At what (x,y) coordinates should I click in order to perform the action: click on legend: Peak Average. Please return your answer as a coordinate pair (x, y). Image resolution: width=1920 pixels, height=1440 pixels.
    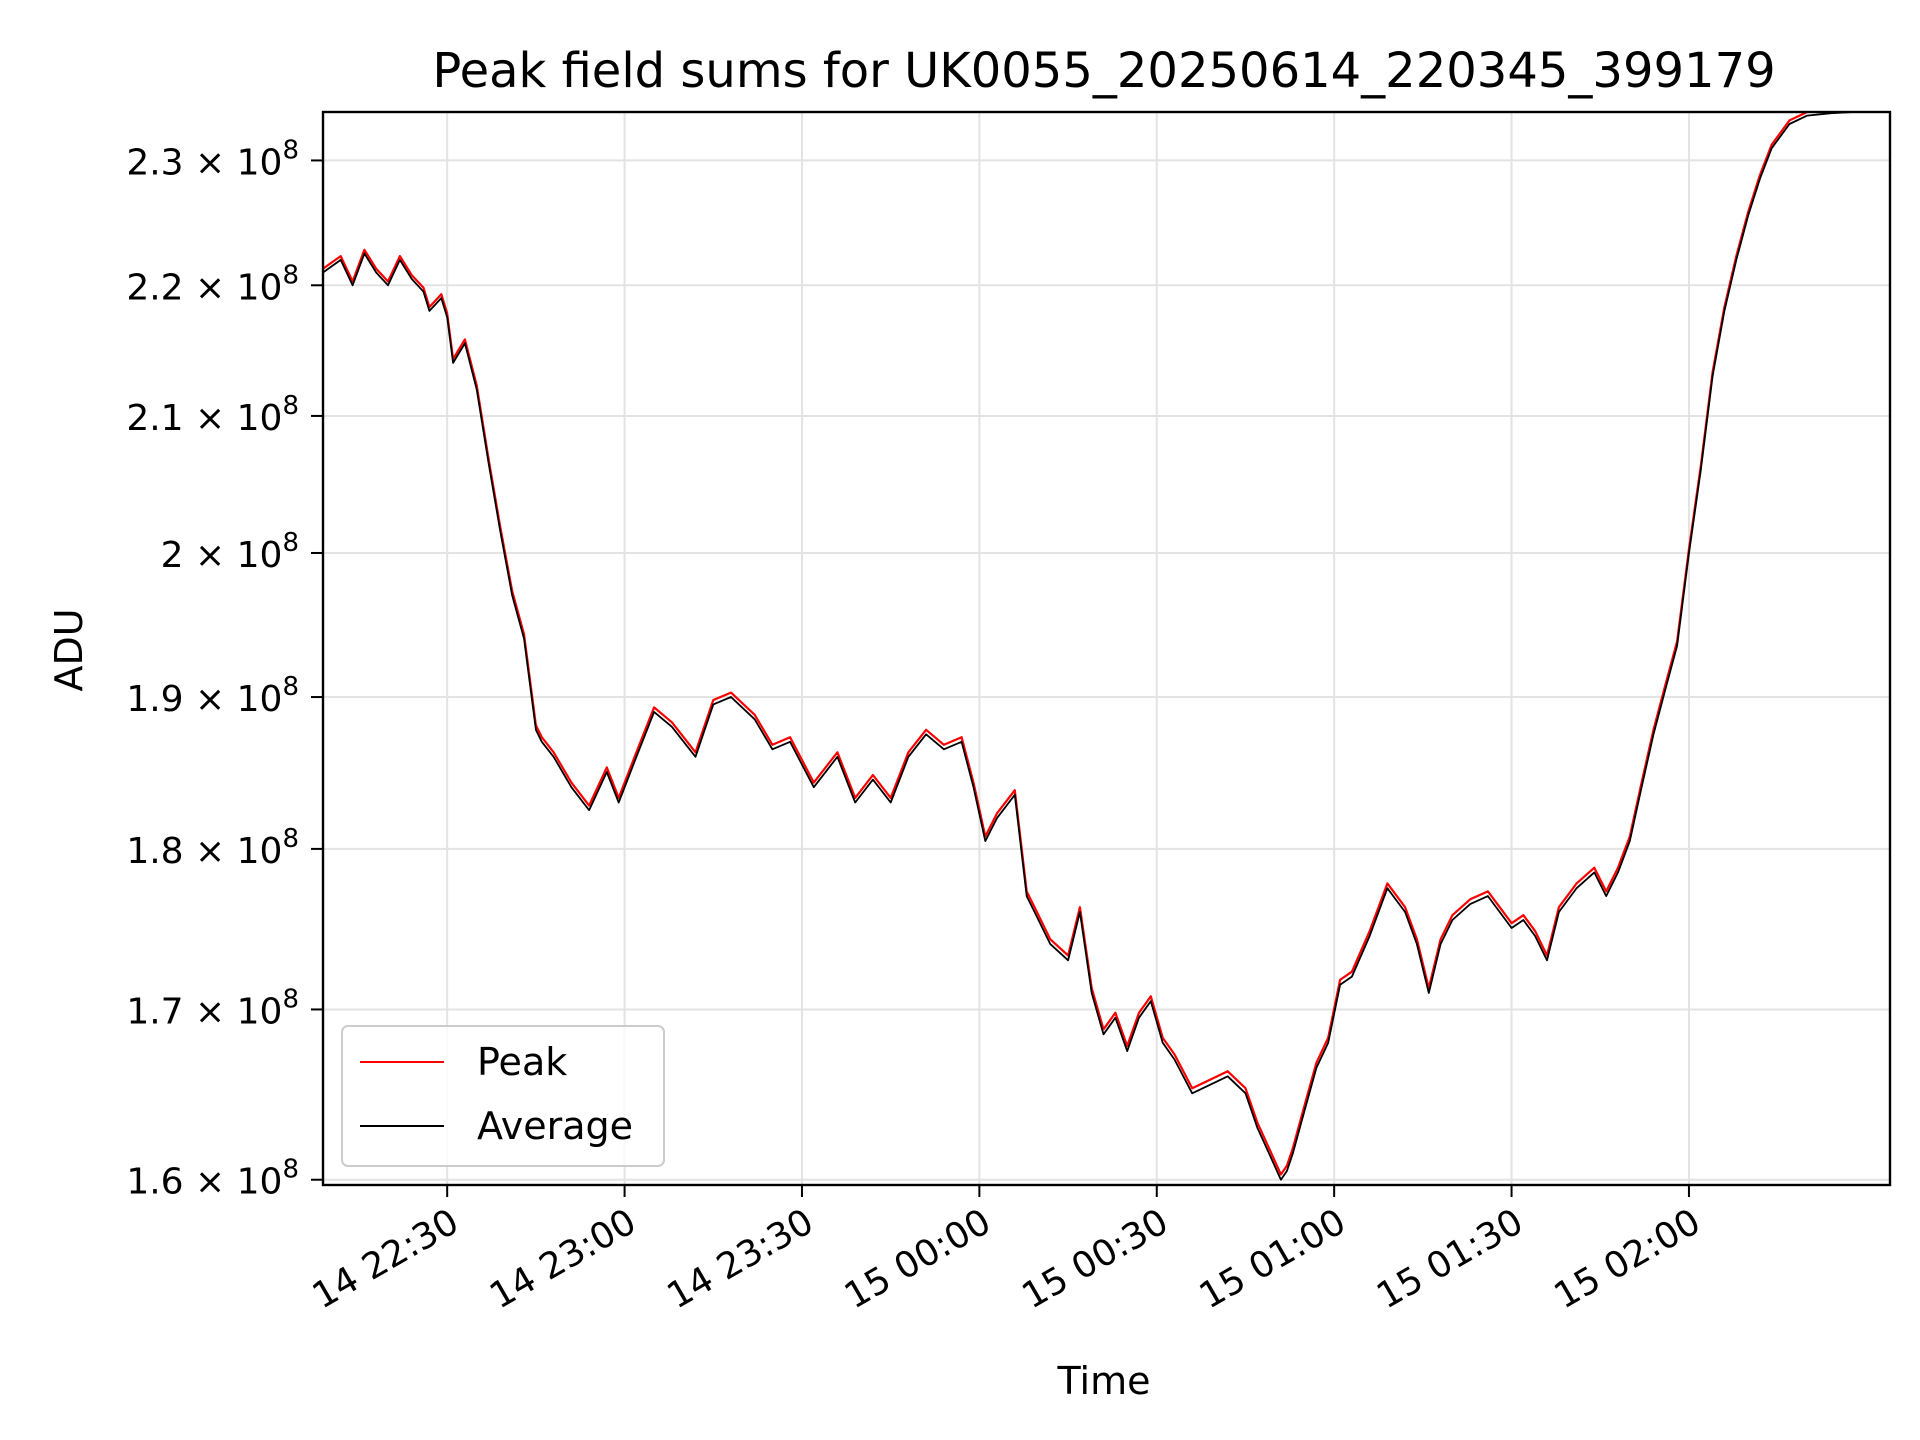
    Looking at the image, I should click on (503, 1096).